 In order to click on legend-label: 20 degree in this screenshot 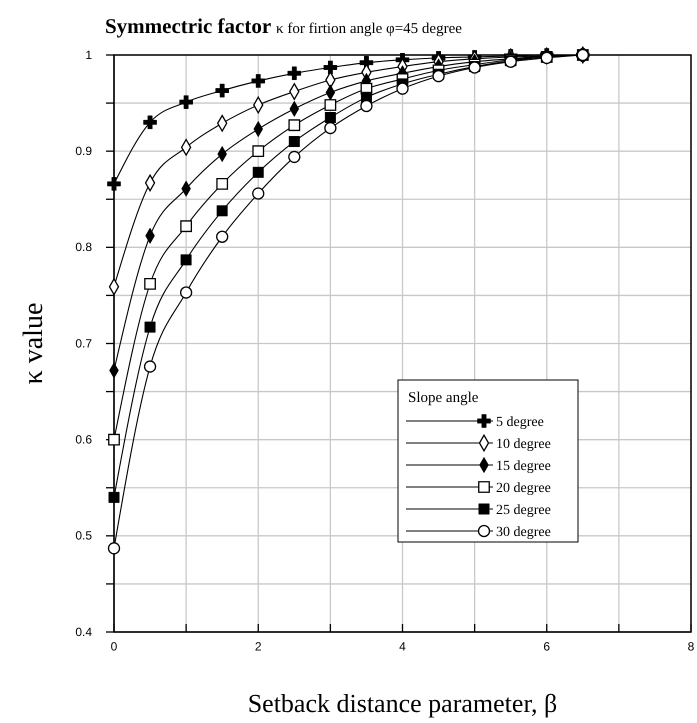, I will do `click(523, 488)`.